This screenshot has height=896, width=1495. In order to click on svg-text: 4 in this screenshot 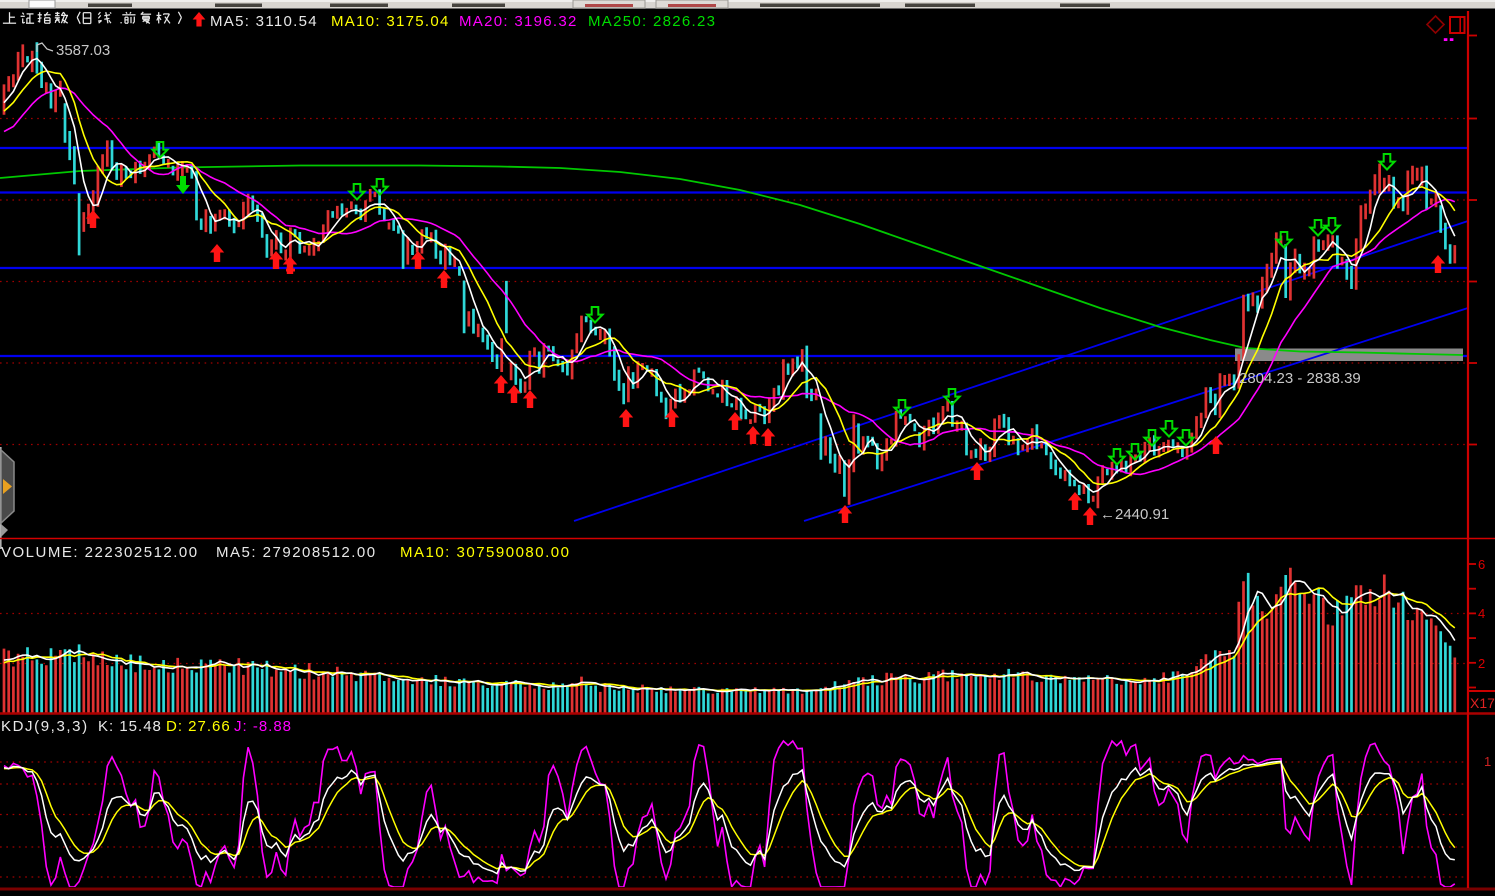, I will do `click(1481, 613)`.